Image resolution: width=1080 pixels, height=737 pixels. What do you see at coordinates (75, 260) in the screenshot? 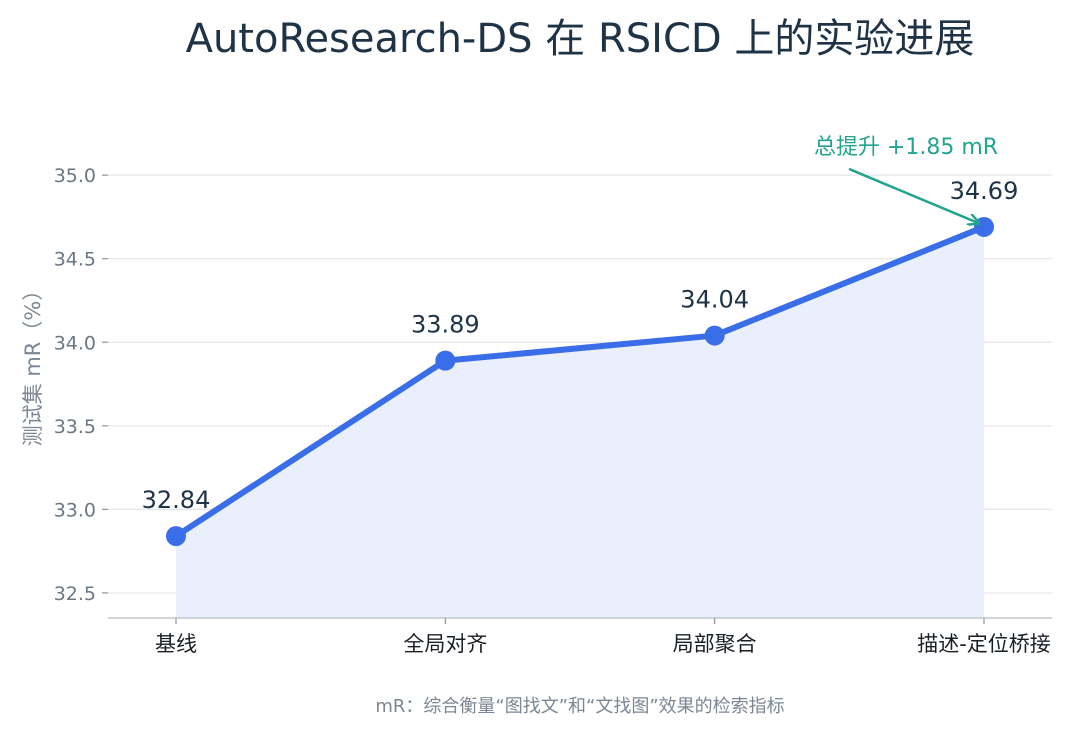
I see `y-tick-label: 34.5` at bounding box center [75, 260].